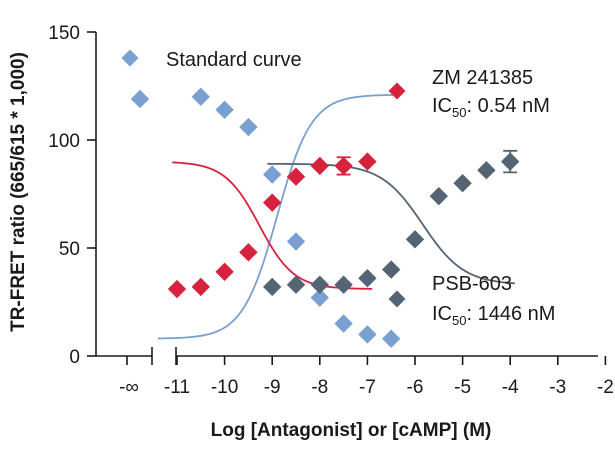 This screenshot has height=456, width=615. Describe the element at coordinates (415, 387) in the screenshot. I see `x-tick-label-5: -6` at that location.